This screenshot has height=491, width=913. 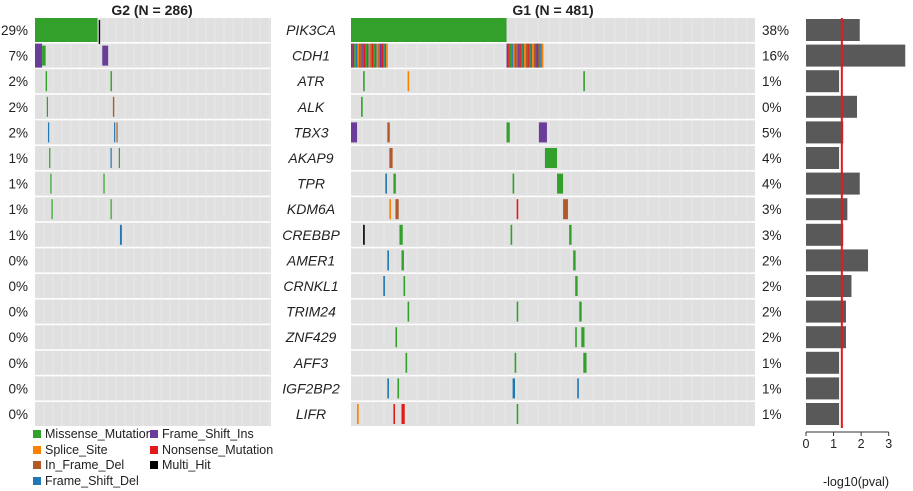 I want to click on g1-cell-tpr-missense_mutation, so click(x=513, y=183).